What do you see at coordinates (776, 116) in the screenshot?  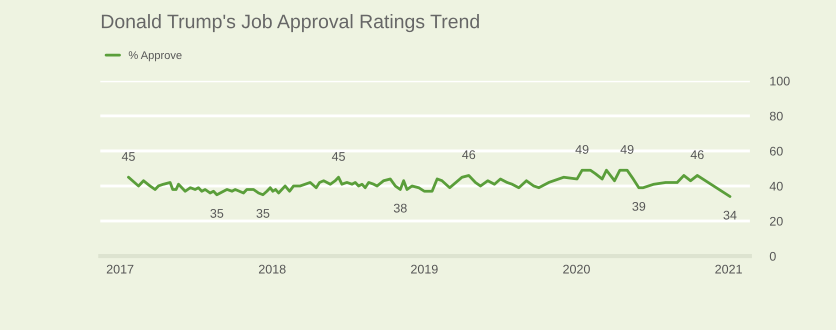 I see `y-tick-label: 80` at bounding box center [776, 116].